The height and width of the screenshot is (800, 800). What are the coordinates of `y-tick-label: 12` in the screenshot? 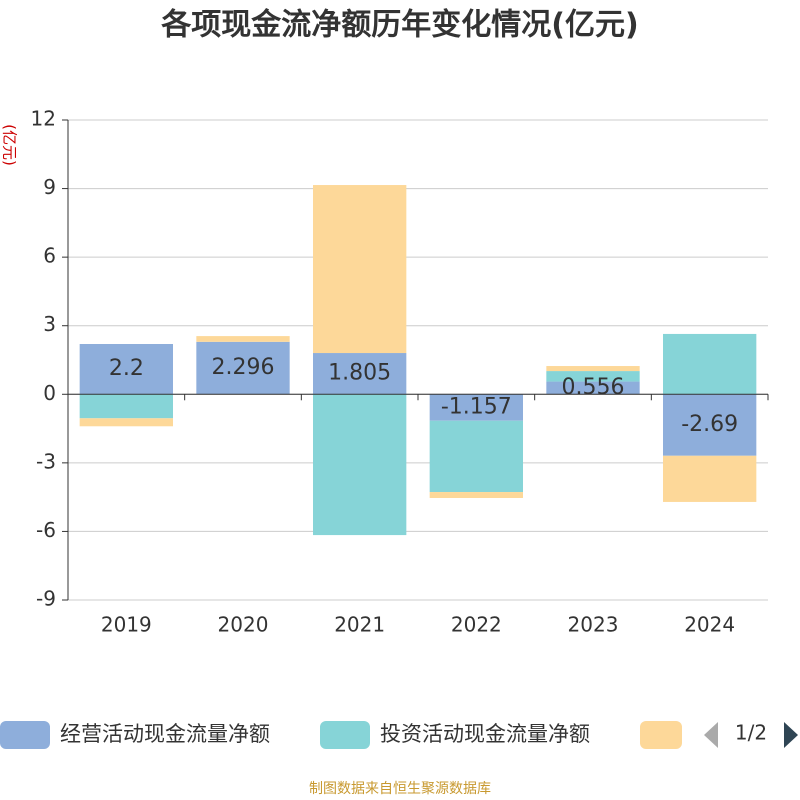 It's located at (43, 119).